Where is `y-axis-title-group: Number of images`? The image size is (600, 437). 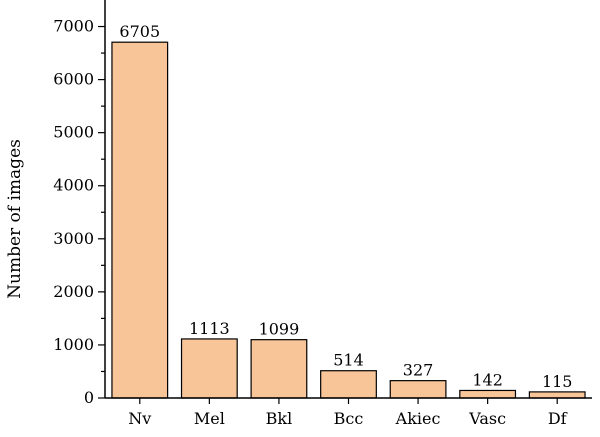
y-axis-title-group: Number of images is located at coordinates (15, 219).